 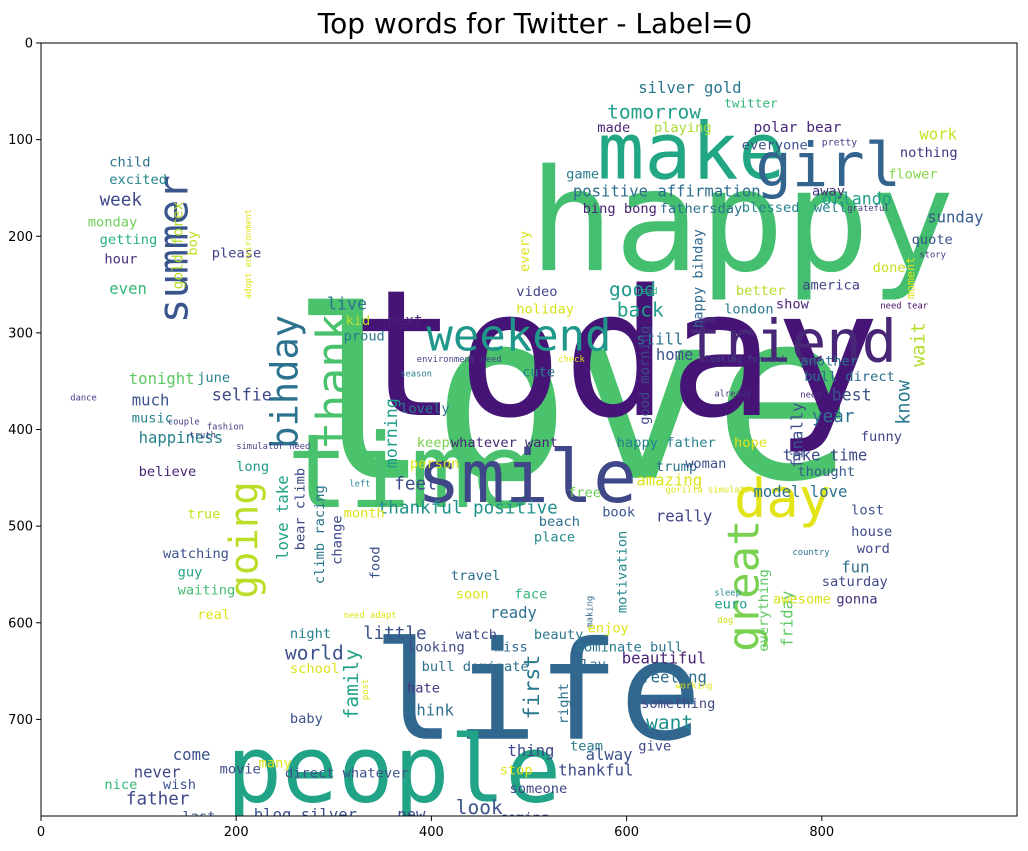 I want to click on x-tick-label-2: 400, so click(x=431, y=832).